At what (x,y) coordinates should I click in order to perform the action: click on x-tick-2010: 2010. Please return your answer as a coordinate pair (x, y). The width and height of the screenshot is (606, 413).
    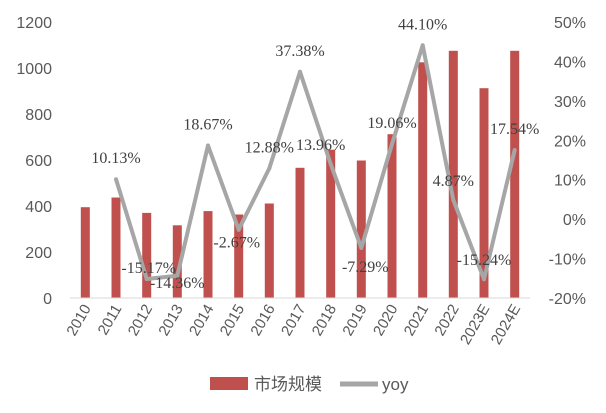
    Looking at the image, I should click on (78, 320).